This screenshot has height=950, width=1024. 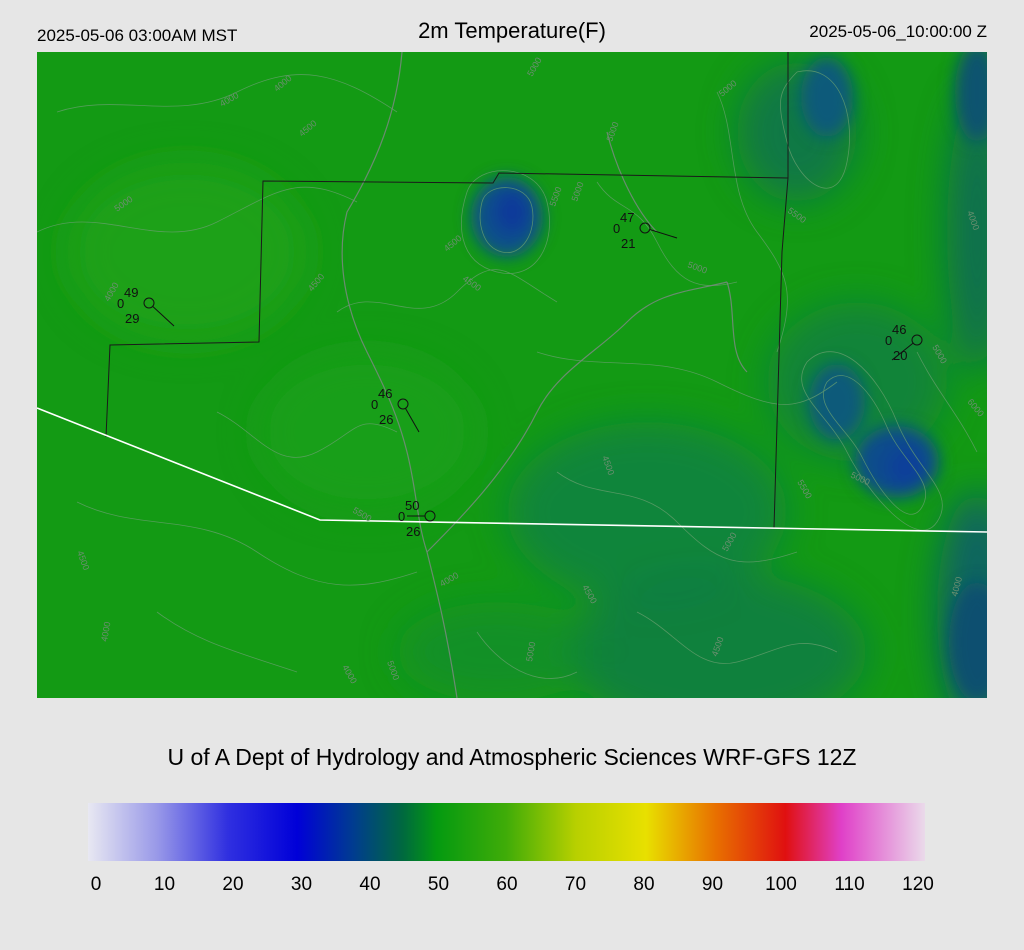 What do you see at coordinates (132, 318) in the screenshot?
I see `station-dewpoint: 29` at bounding box center [132, 318].